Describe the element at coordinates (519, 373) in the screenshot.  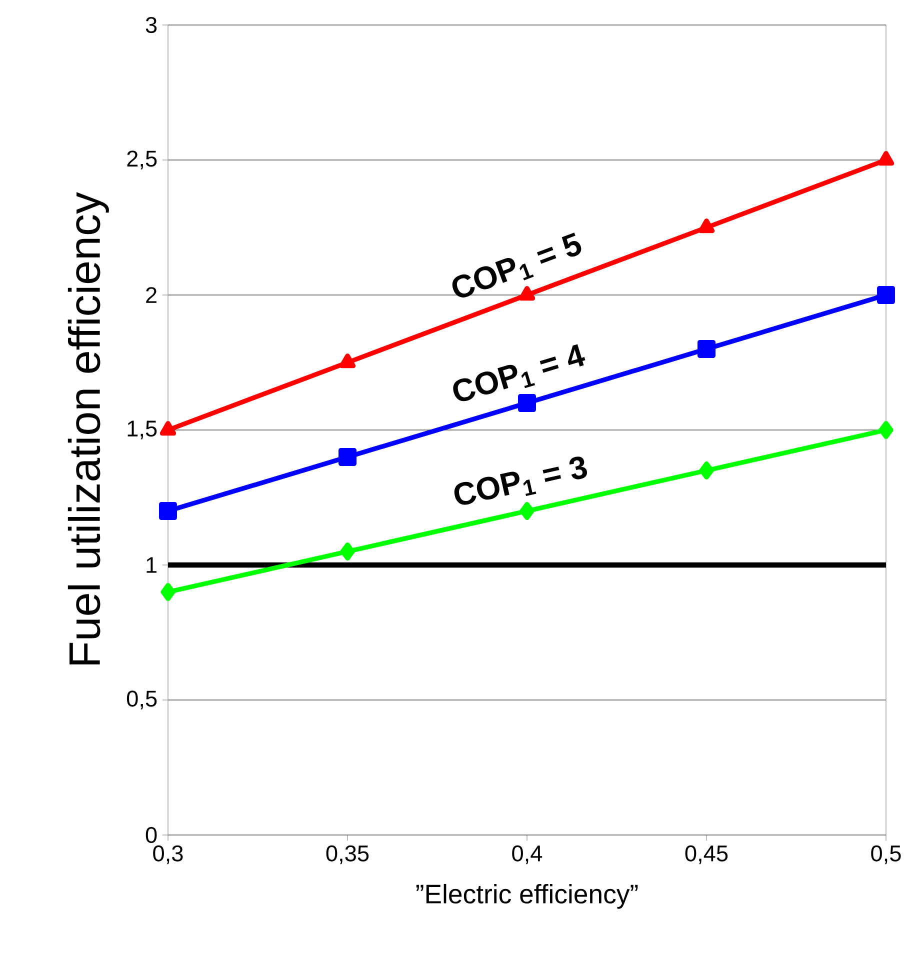
I see `text: COP$_{1}$ = 4` at that location.